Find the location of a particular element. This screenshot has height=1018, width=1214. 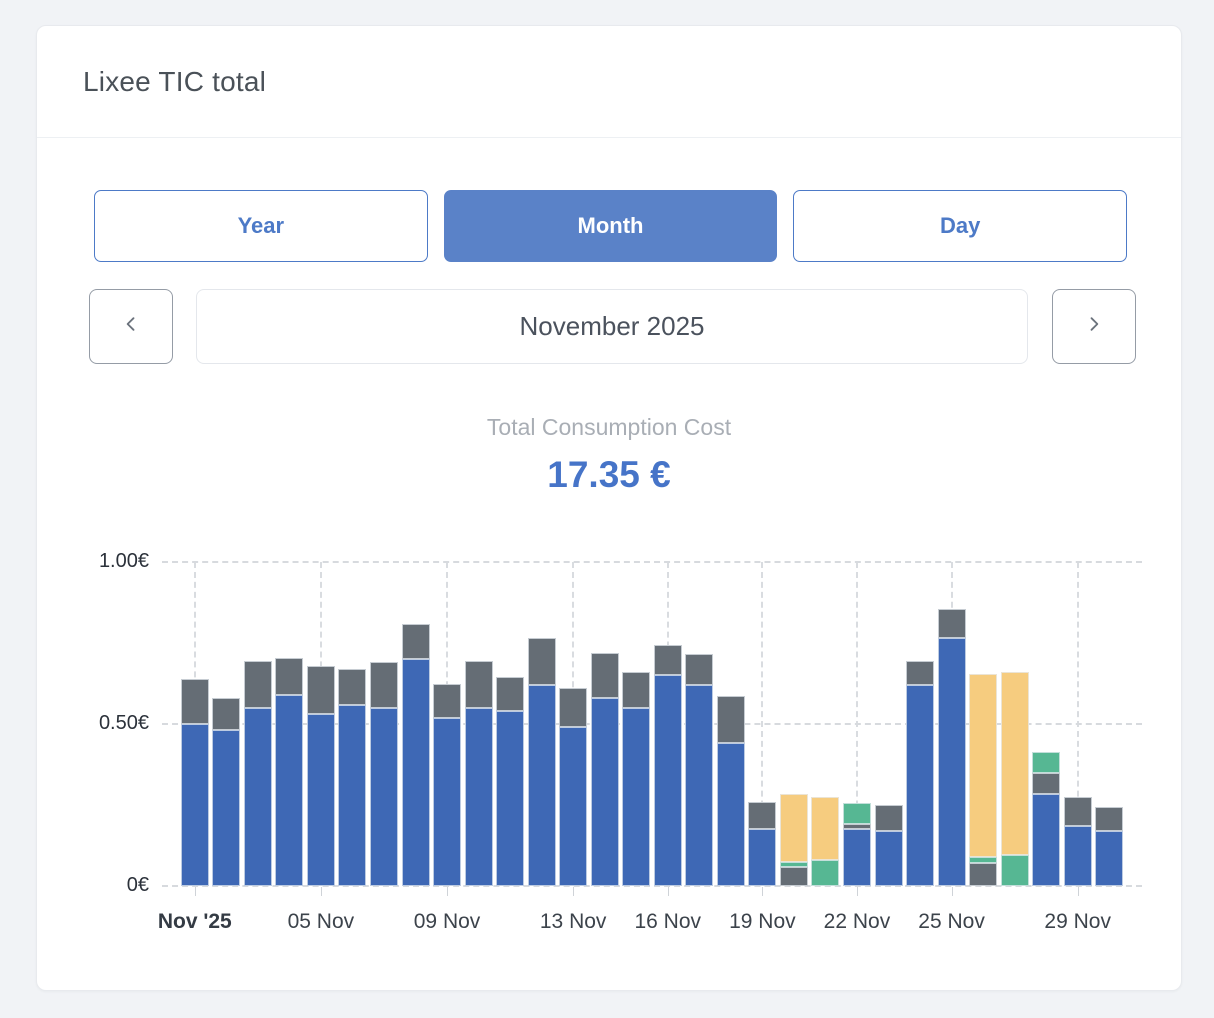

period-text: November 2025 is located at coordinates (612, 326).